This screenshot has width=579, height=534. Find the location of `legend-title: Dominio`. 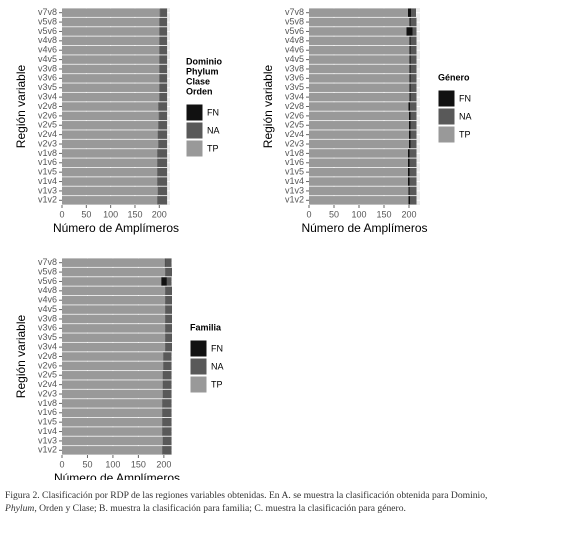

legend-title: Dominio is located at coordinates (204, 61).